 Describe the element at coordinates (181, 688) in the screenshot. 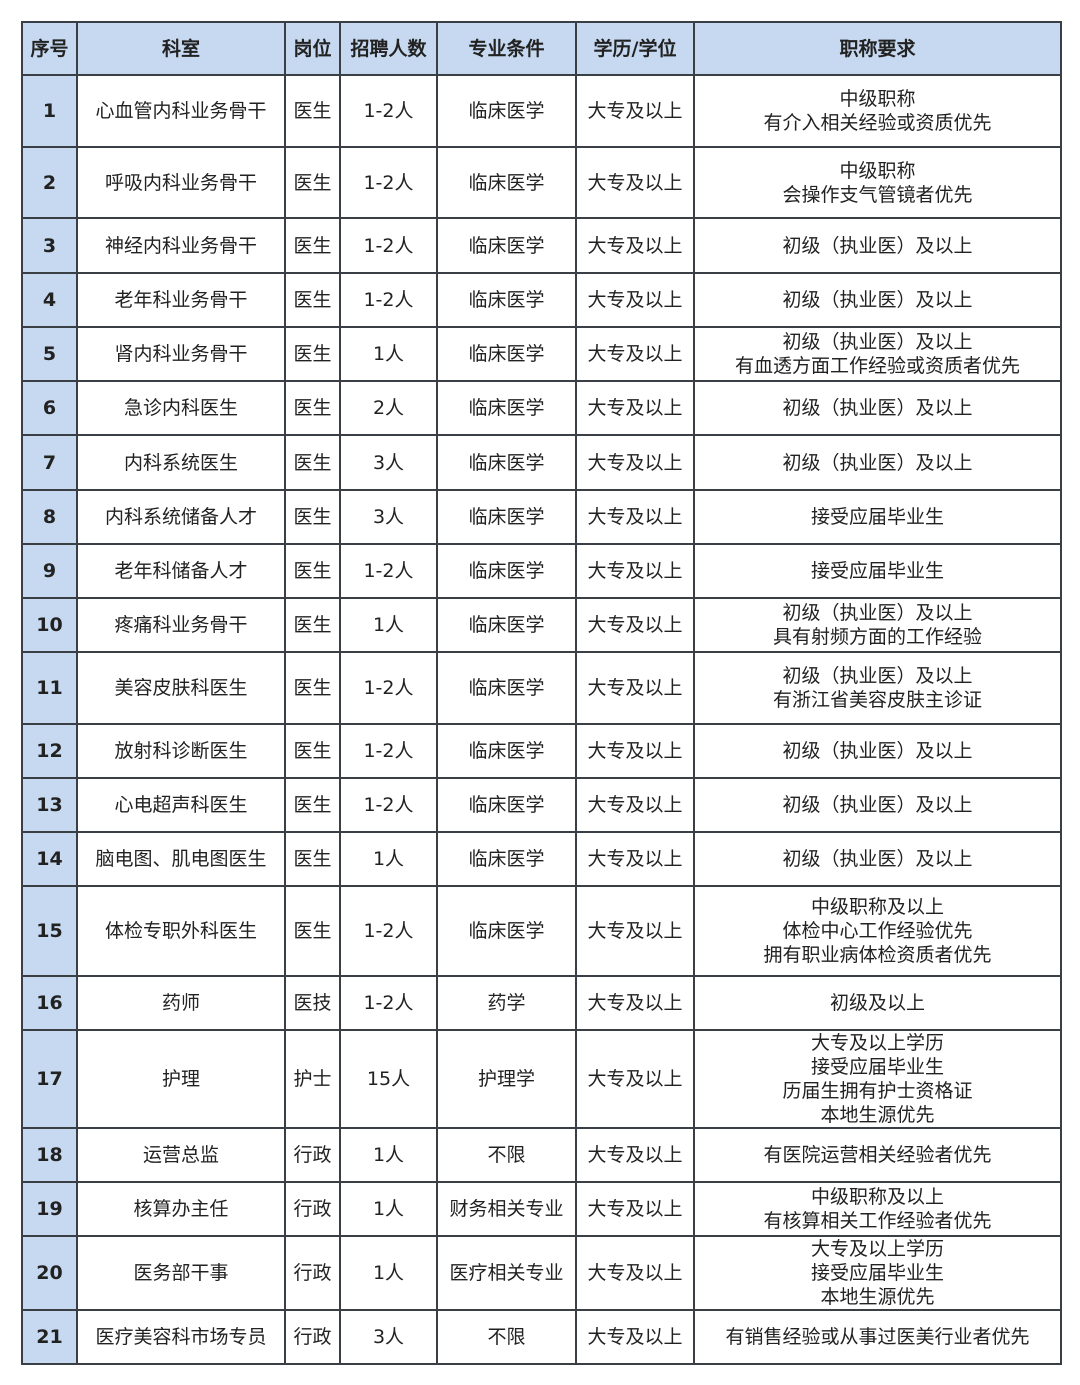

I see `department-cell: 美容皮肤科医生` at that location.